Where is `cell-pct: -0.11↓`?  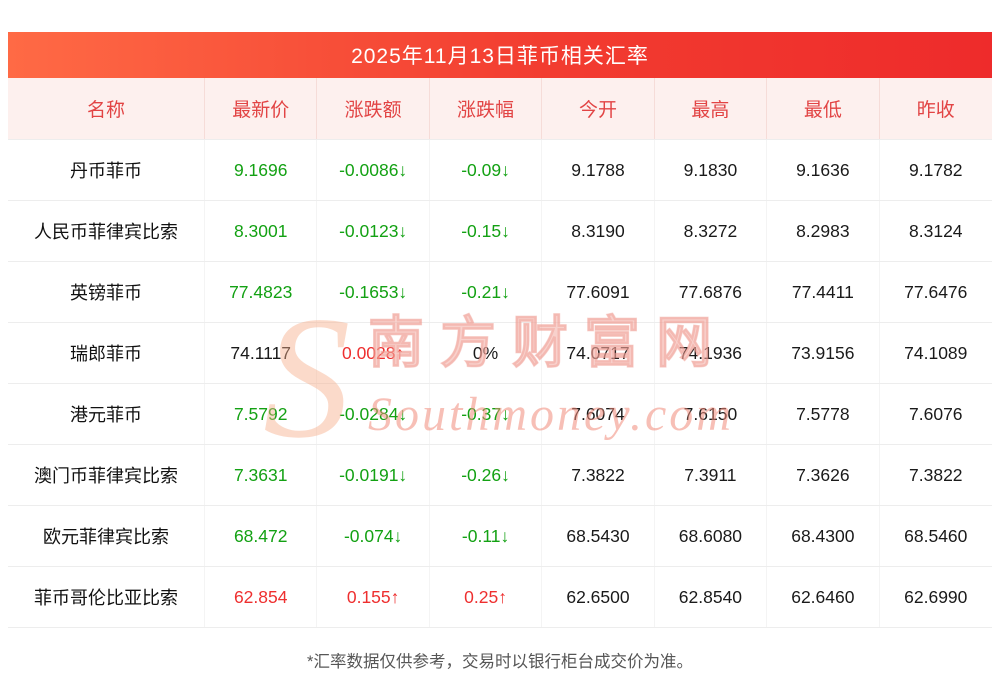 cell-pct: -0.11↓ is located at coordinates (486, 536).